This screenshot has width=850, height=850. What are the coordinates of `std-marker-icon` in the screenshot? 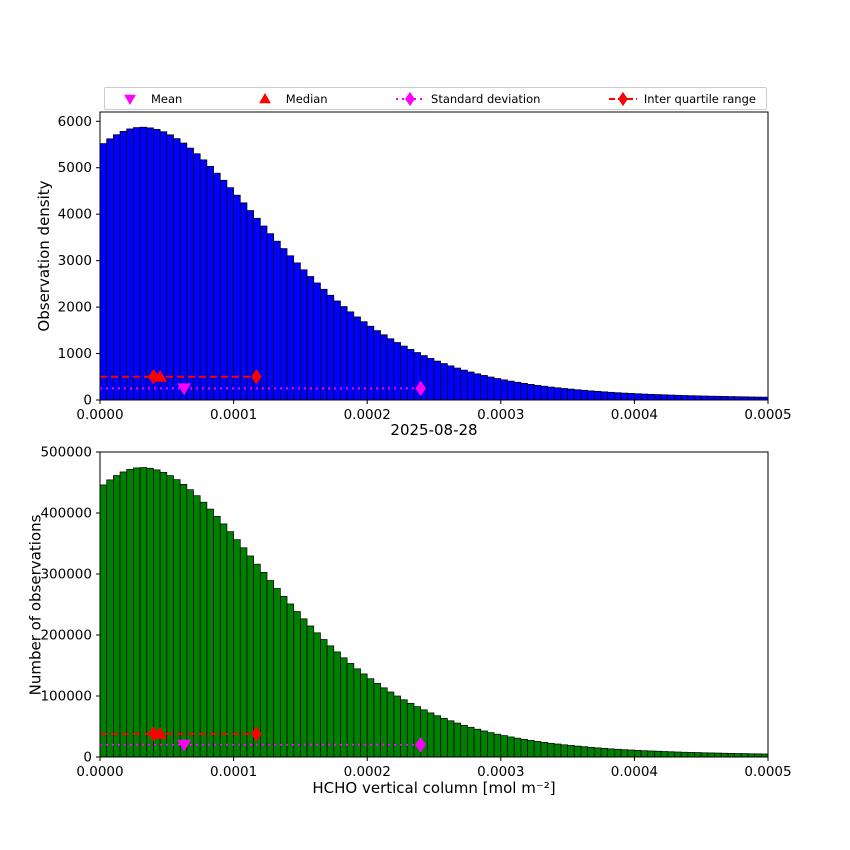 It's located at (410, 98).